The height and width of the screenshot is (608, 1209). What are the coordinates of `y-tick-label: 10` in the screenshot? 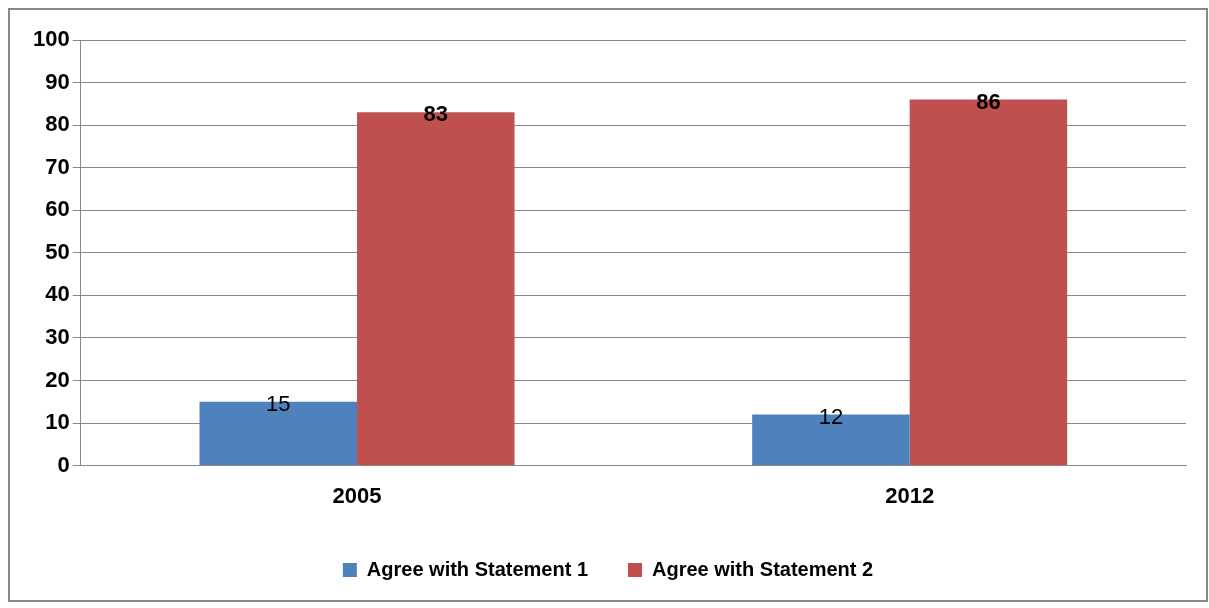 It's located at (57, 422).